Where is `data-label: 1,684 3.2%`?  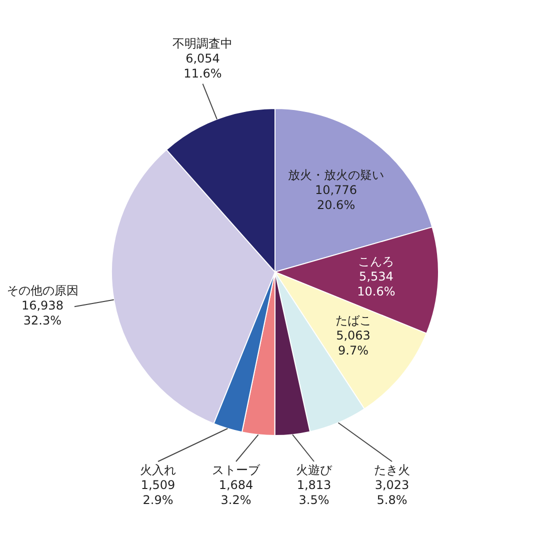
data-label: 1,684 3.2% is located at coordinates (236, 493).